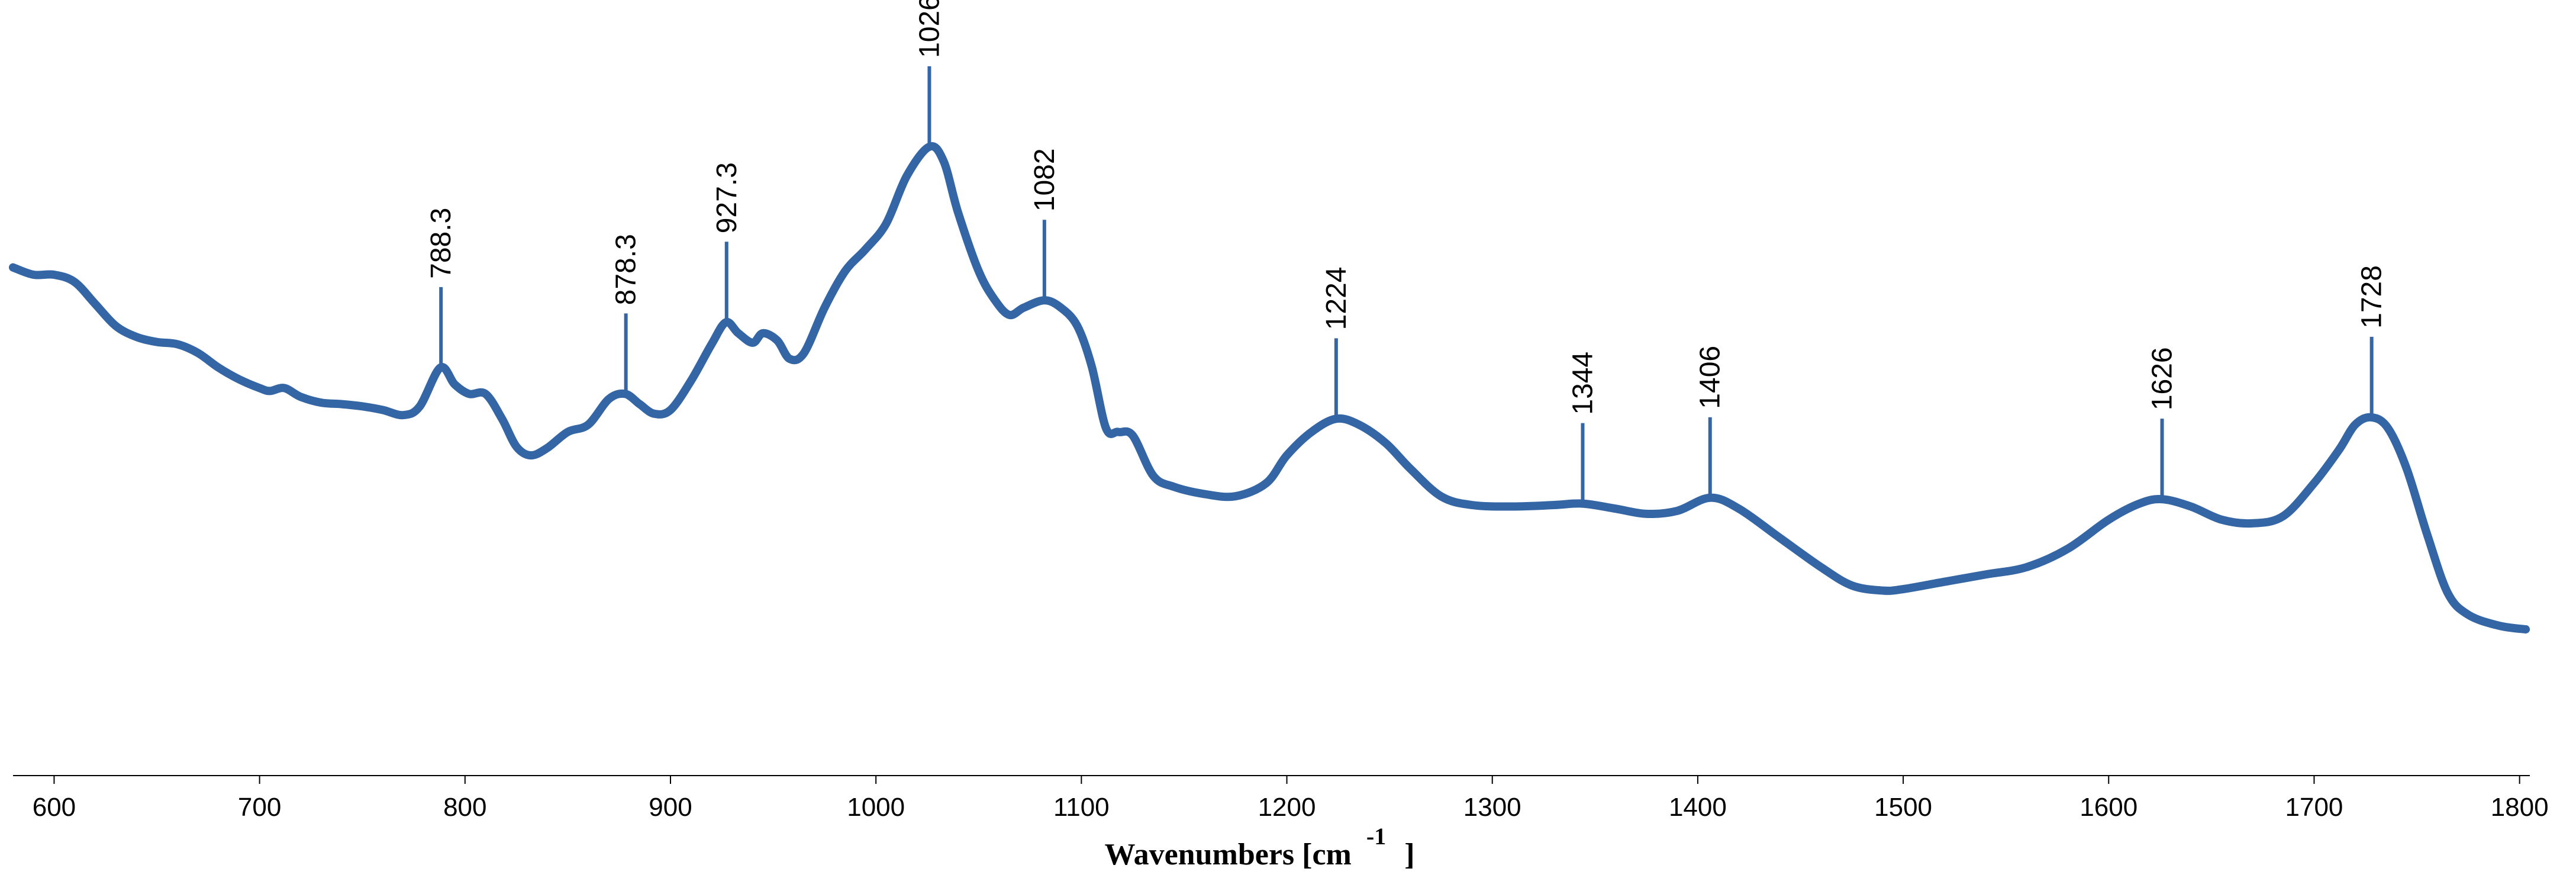 This screenshot has width=2576, height=894. Describe the element at coordinates (1710, 377) in the screenshot. I see `peak-label: 1406` at that location.